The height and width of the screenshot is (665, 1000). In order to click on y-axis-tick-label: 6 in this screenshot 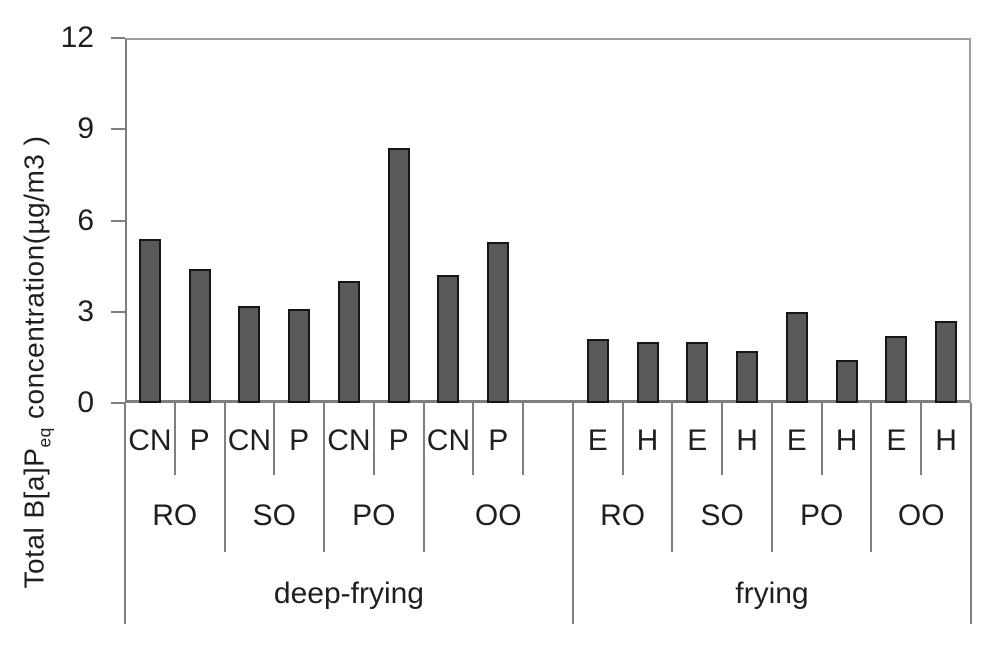, I will do `click(85, 220)`.